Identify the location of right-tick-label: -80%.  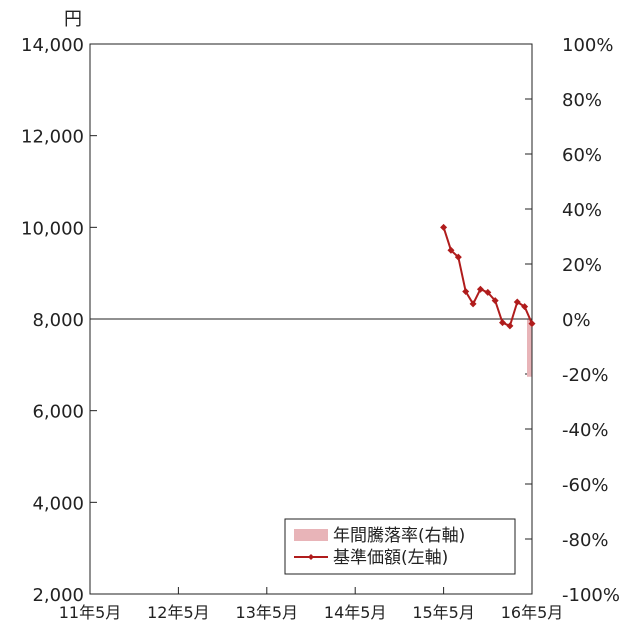
(585, 540).